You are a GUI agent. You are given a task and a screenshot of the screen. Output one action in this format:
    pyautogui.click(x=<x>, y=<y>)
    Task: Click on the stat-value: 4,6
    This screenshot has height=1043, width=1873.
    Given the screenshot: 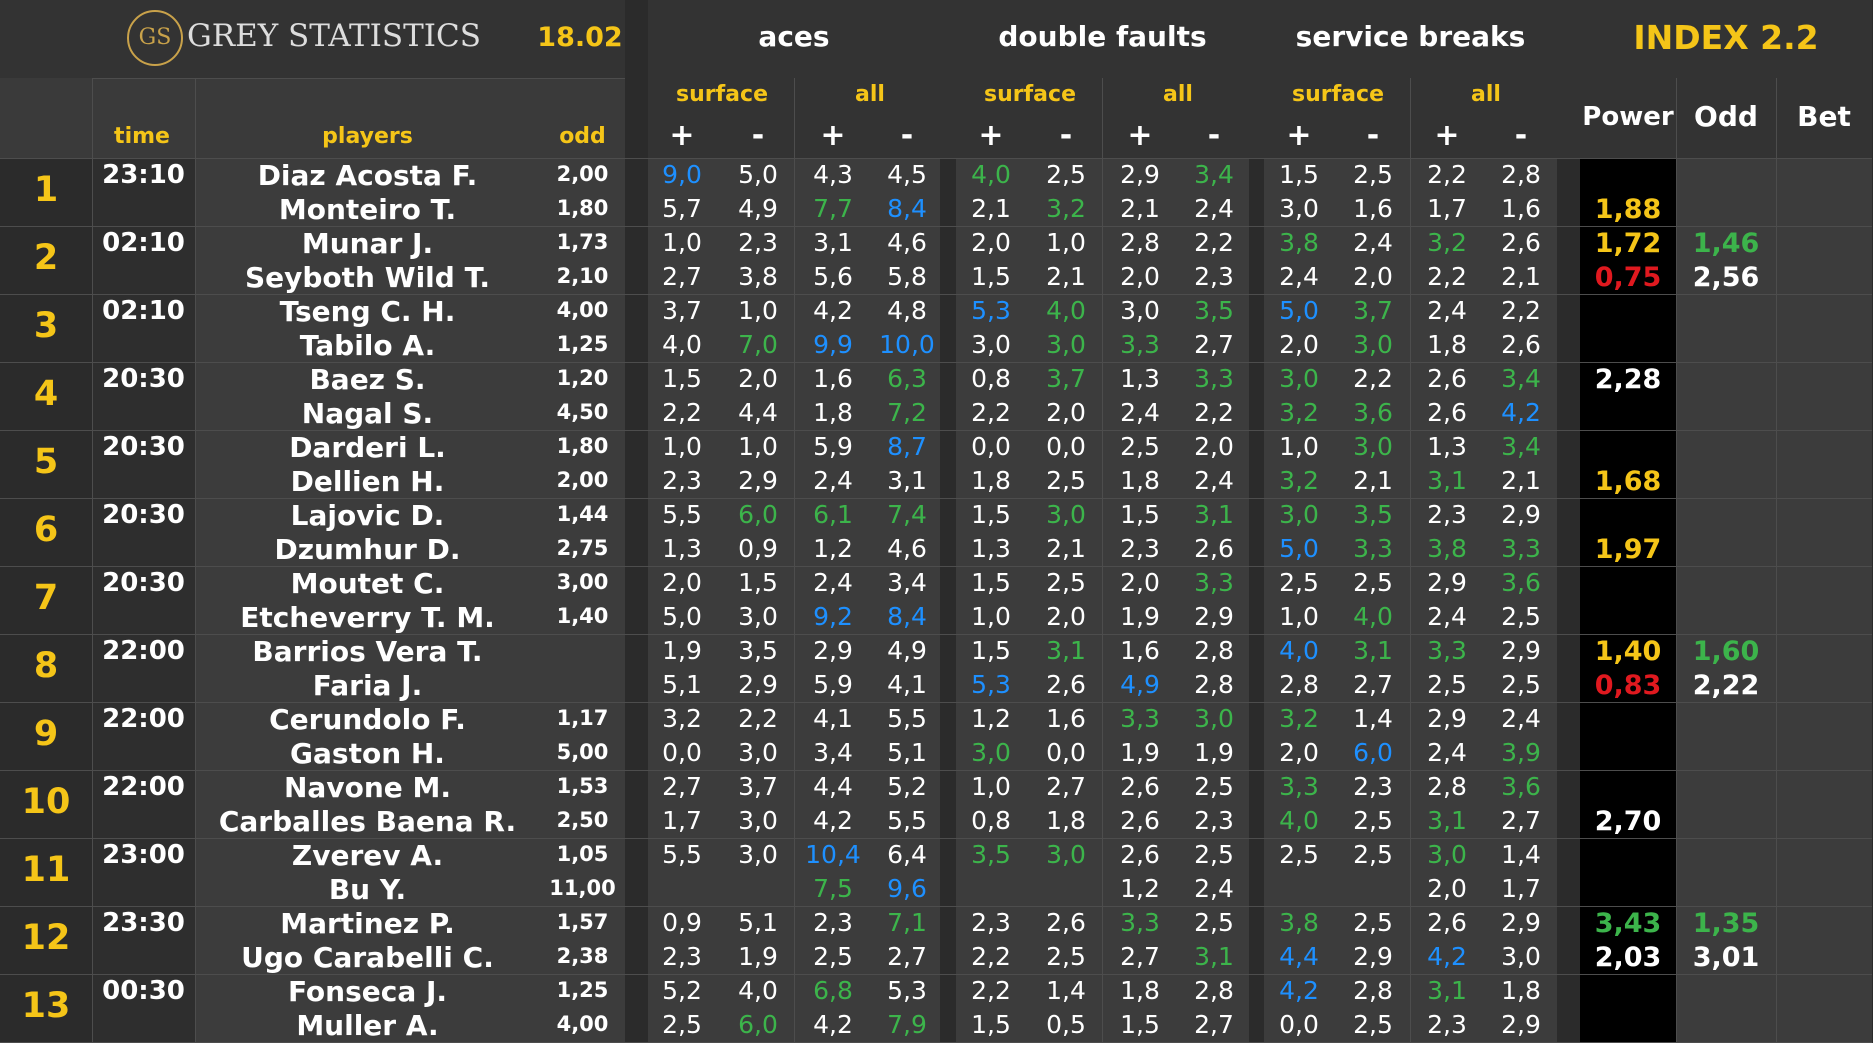 What is the action you would take?
    pyautogui.click(x=907, y=242)
    